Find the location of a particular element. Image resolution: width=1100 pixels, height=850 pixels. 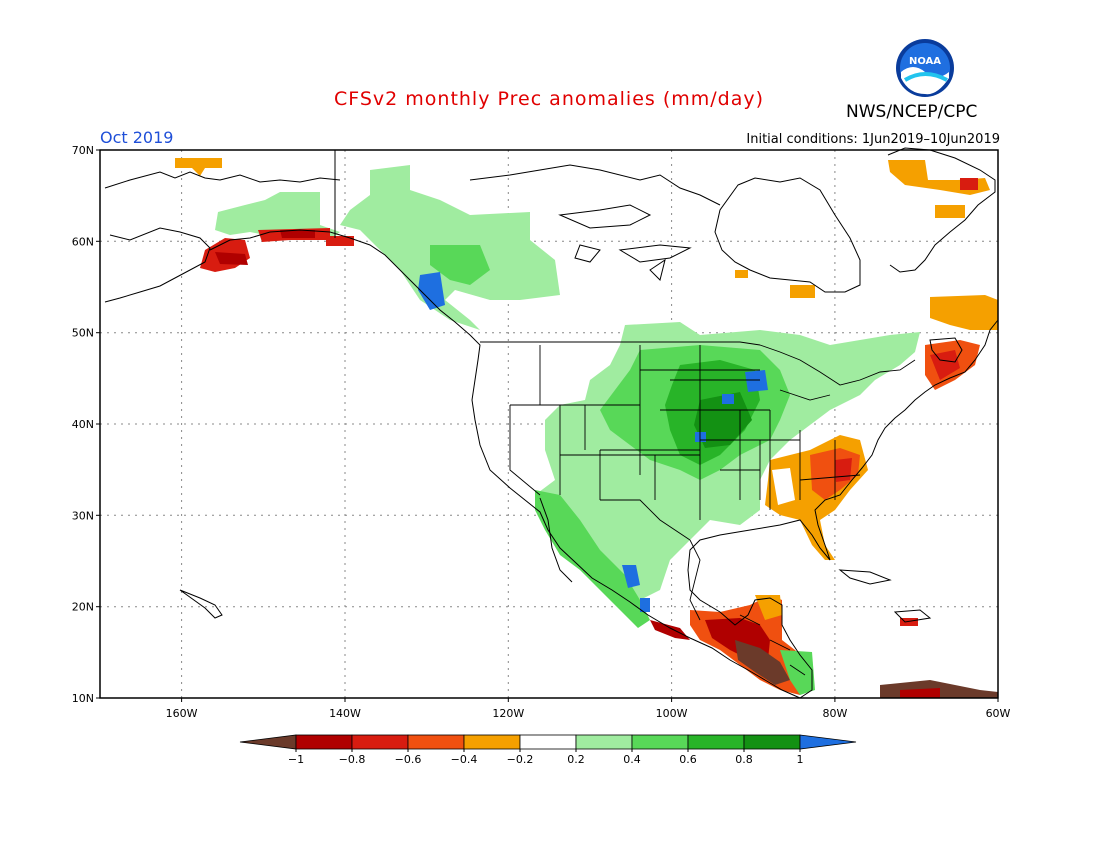

lat-label: 60N is located at coordinates (83, 241).